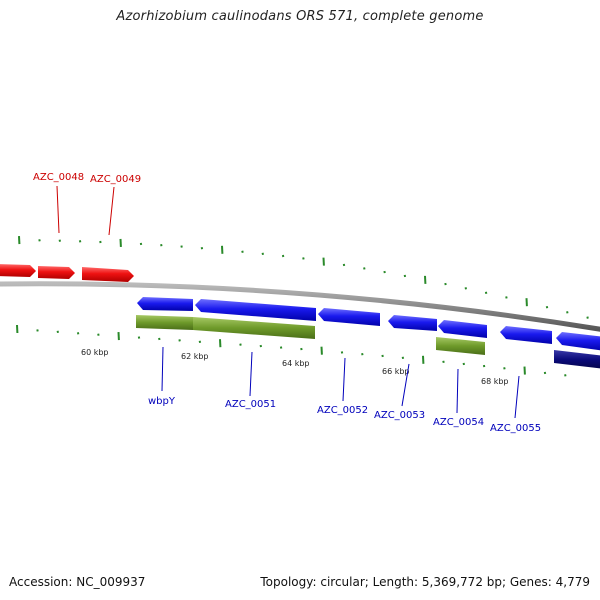  I want to click on gene-label-azc-0053: AZC_0053, so click(399, 415).